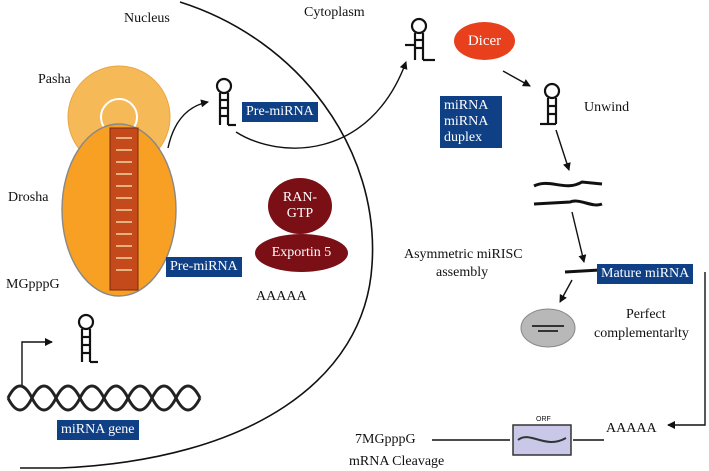  Describe the element at coordinates (466, 121) in the screenshot. I see `duplex-line2: miRNA` at that location.